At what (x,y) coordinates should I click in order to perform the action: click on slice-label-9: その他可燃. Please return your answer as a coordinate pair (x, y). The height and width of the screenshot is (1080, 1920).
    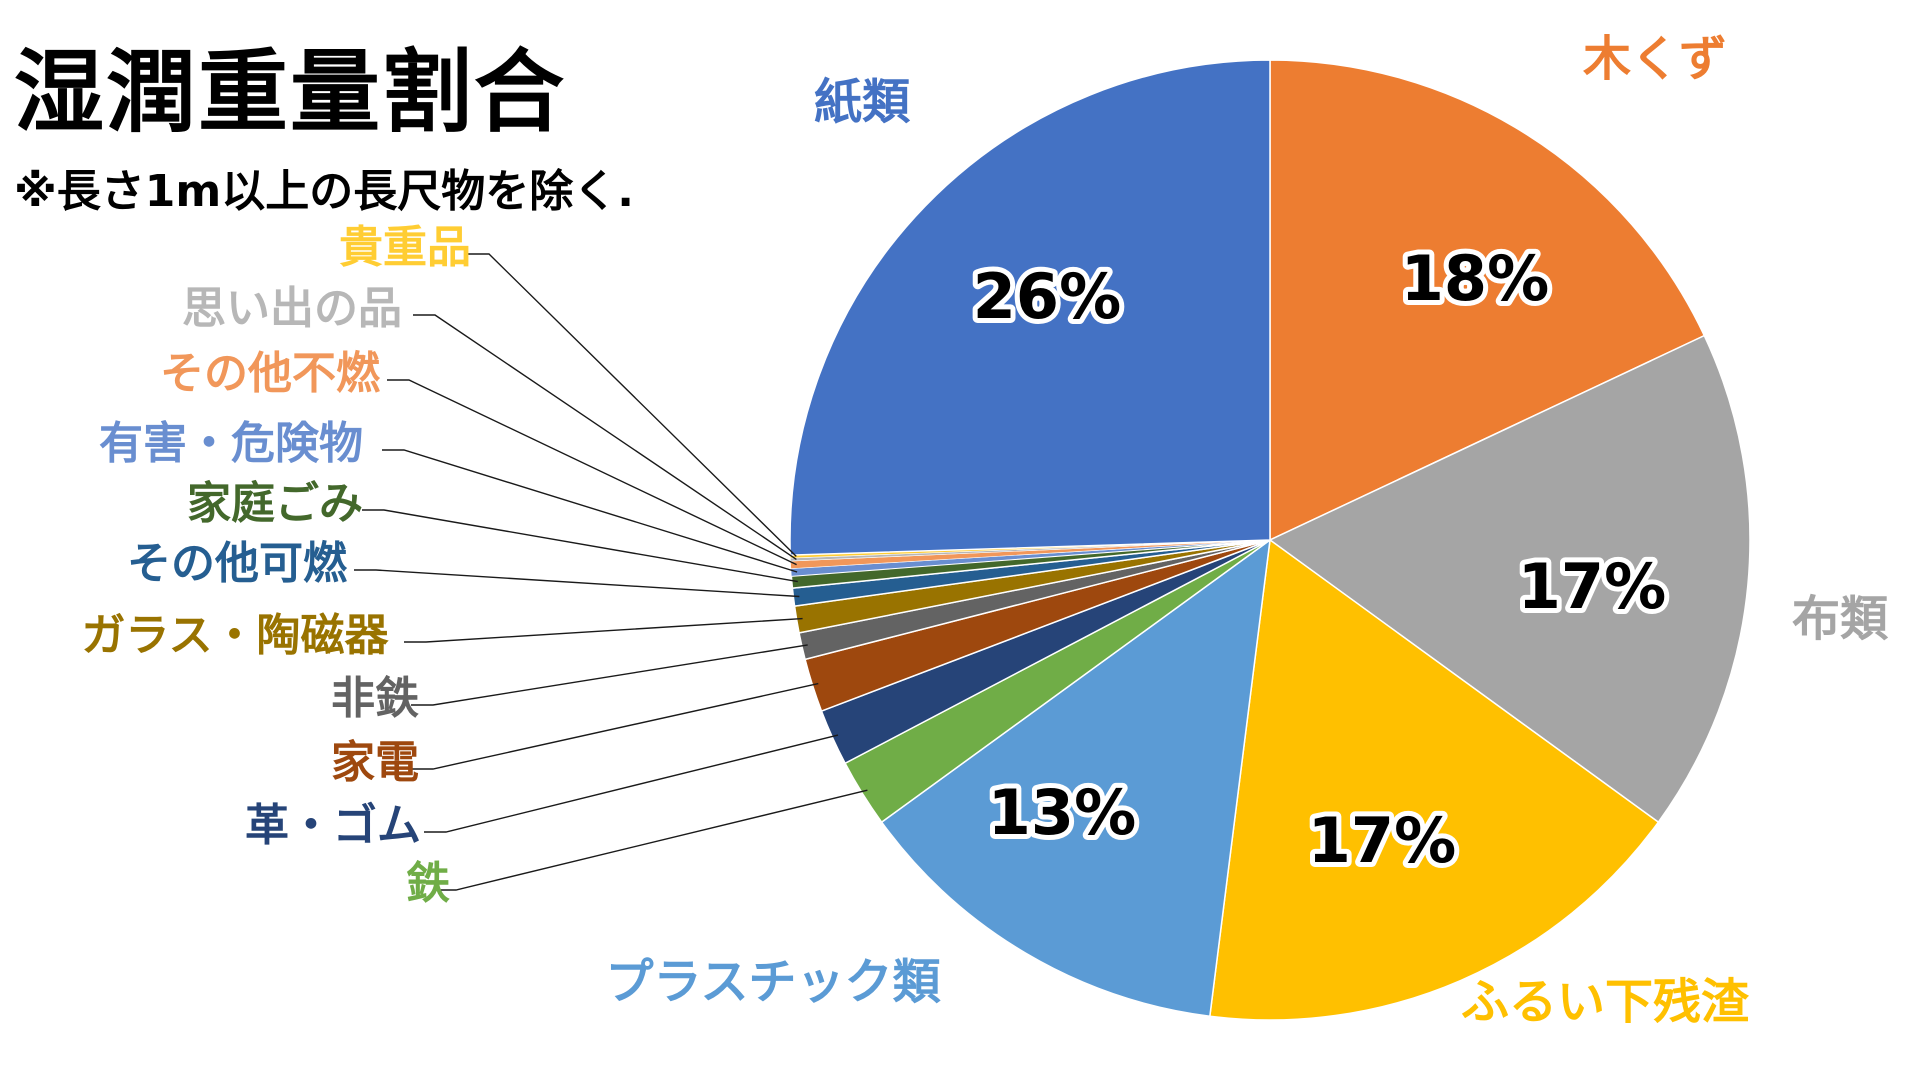
    Looking at the image, I should click on (237, 563).